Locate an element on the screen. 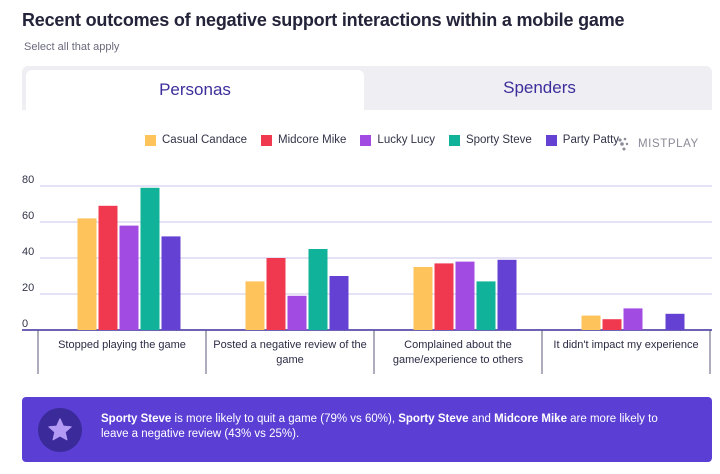 The width and height of the screenshot is (720, 474). legend-label: Midcore Mike is located at coordinates (312, 140).